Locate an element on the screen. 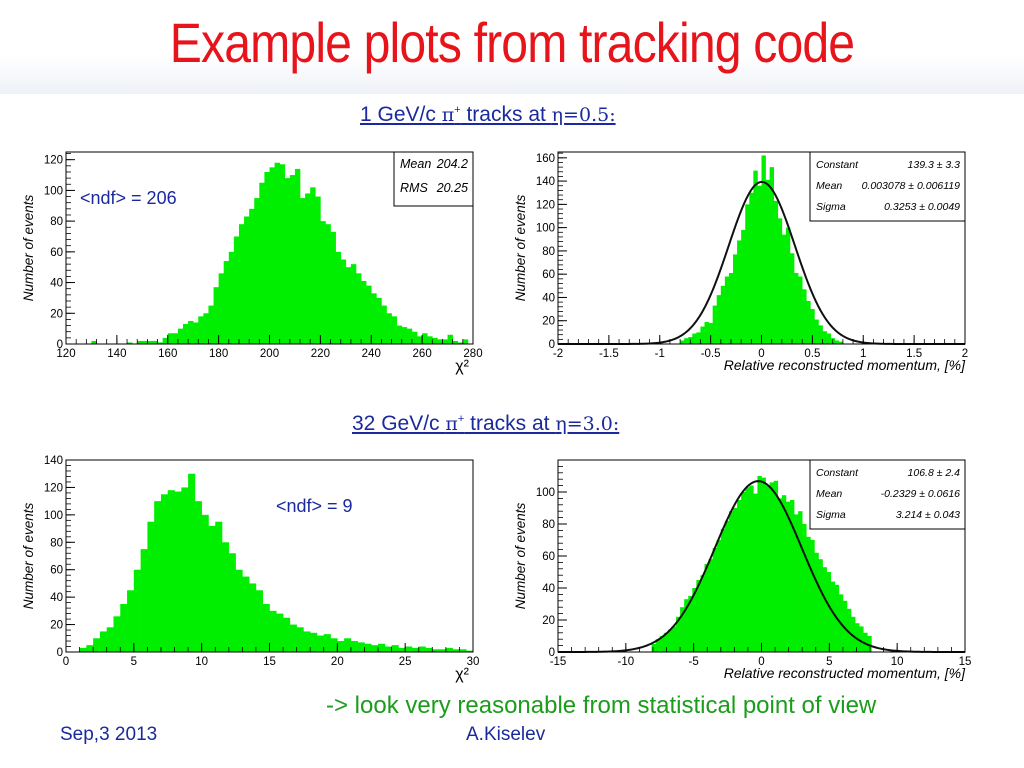 The height and width of the screenshot is (768, 1024). x-tick-label: 30 is located at coordinates (473, 662).